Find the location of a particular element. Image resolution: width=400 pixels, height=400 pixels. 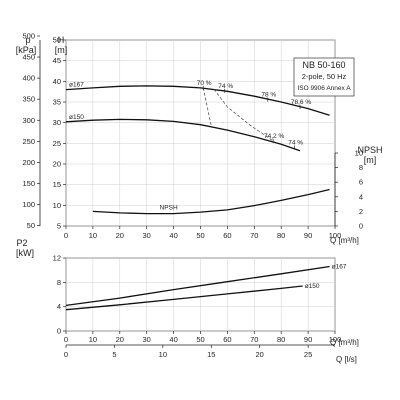

head-x-tick-label: 40 is located at coordinates (173, 235).